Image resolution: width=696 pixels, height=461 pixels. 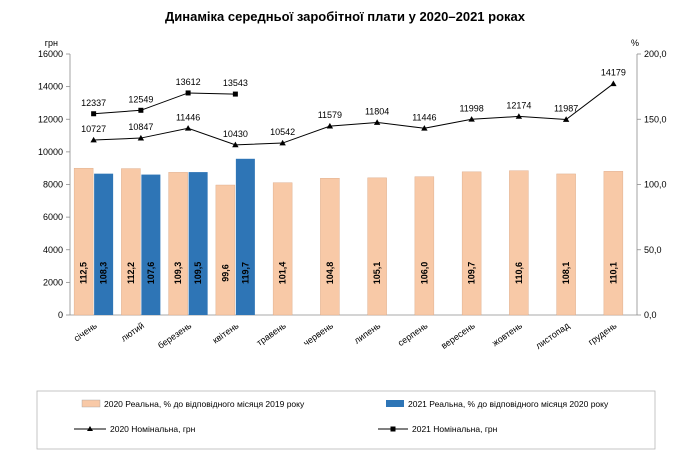 I want to click on line-2020-value-label: 12174, so click(x=518, y=105).